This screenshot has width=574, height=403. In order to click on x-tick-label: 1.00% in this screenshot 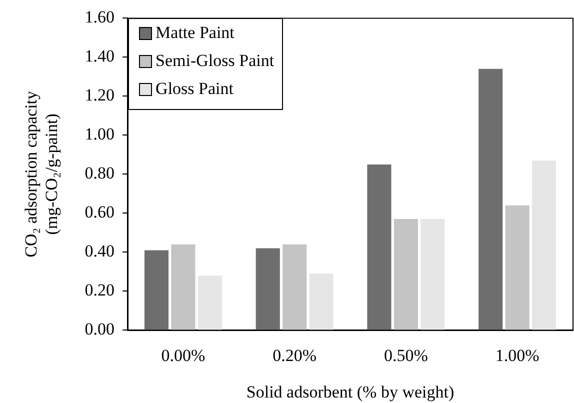, I will do `click(517, 355)`.